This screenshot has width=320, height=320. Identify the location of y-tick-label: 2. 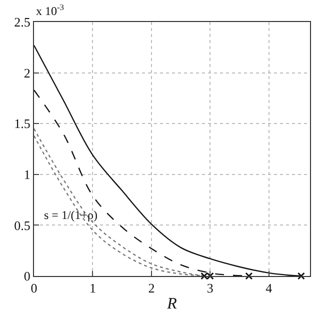
(27, 72).